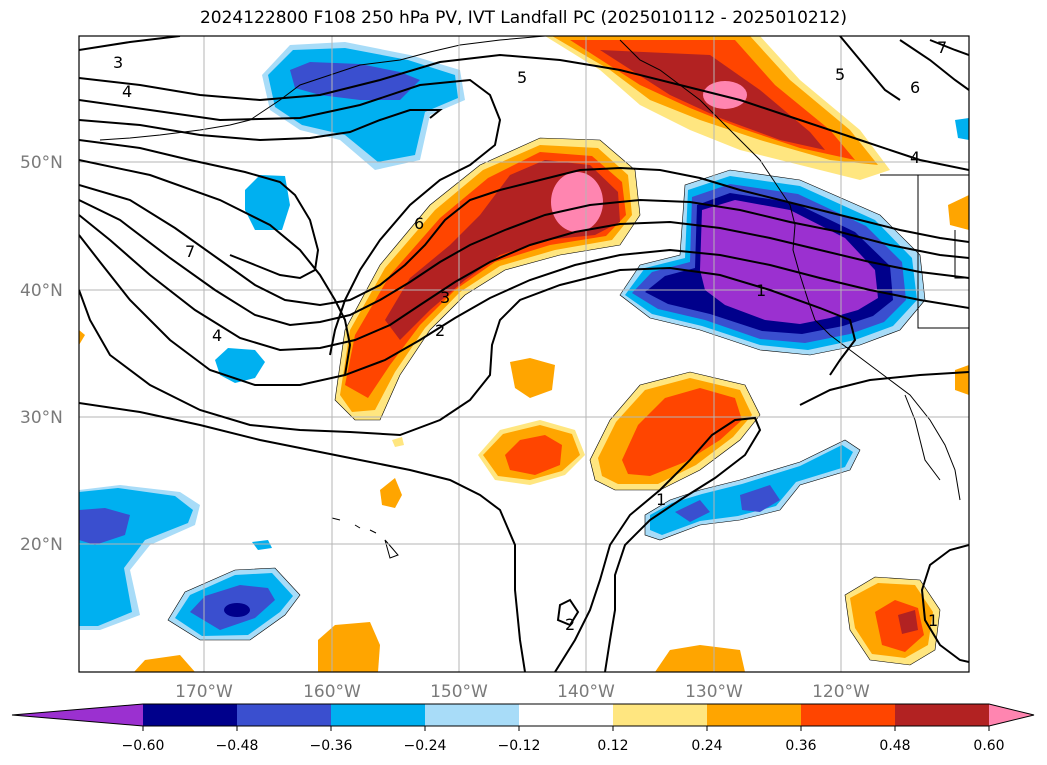 The height and width of the screenshot is (765, 1047). I want to click on negative-anomaly-central-south, so click(752, 490).